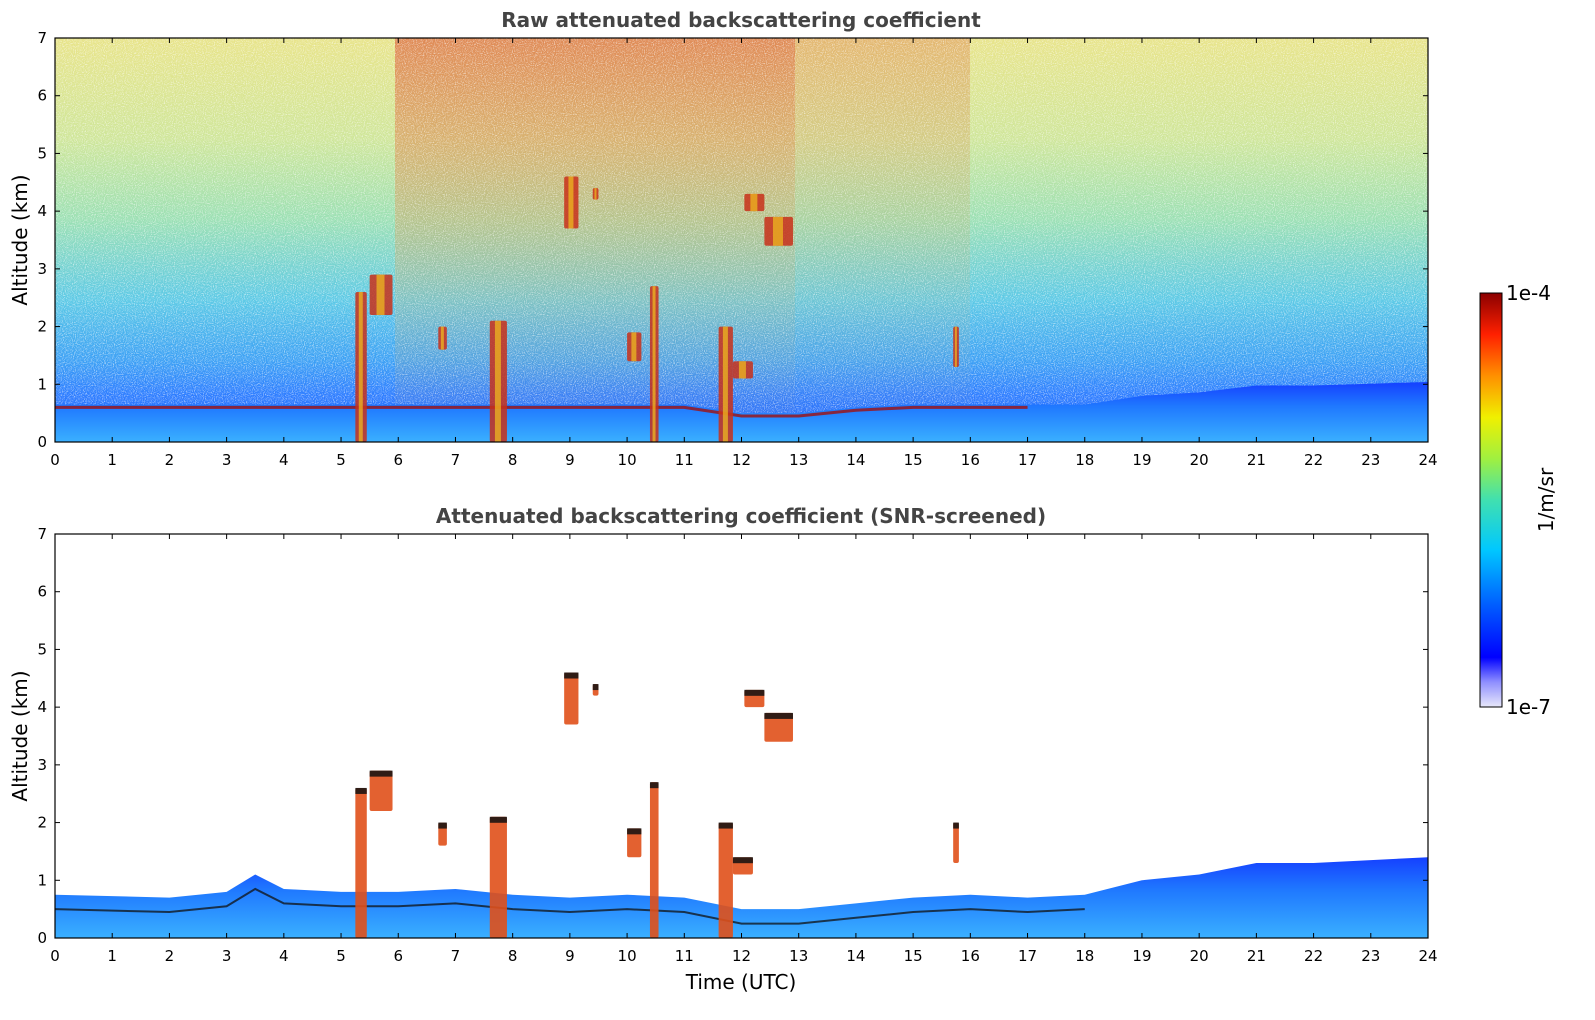 The height and width of the screenshot is (1020, 1595). What do you see at coordinates (913, 460) in the screenshot?
I see `x-tick-label: 15` at bounding box center [913, 460].